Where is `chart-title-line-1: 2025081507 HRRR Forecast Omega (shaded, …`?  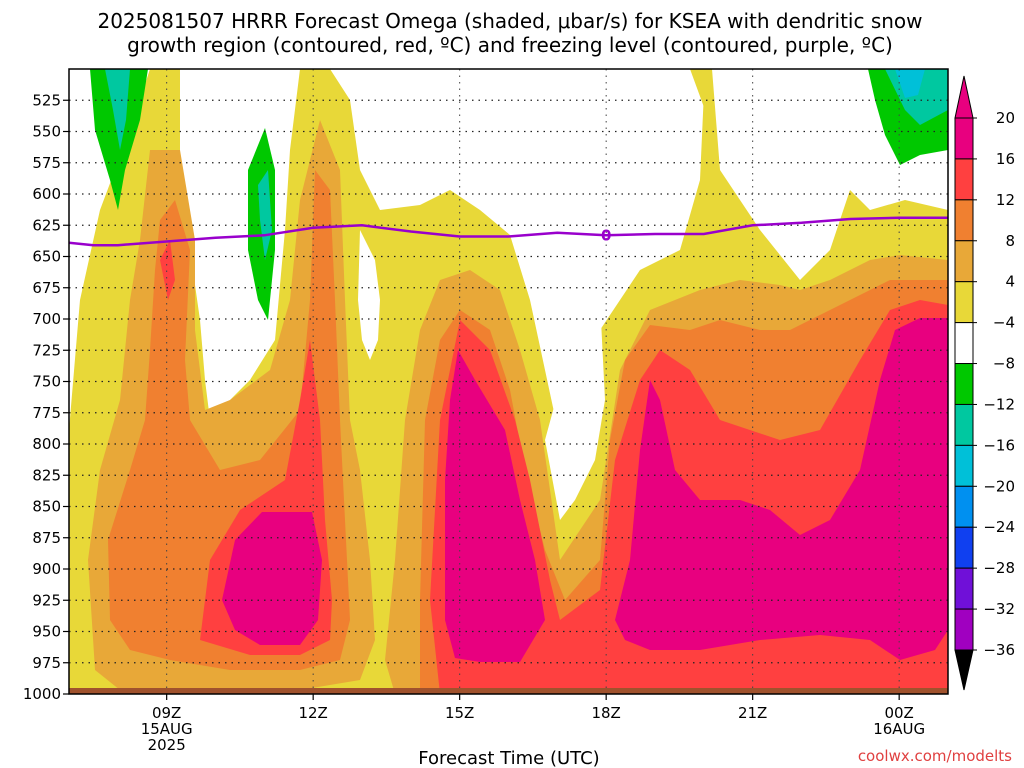
chart-title-line-1: 2025081507 HRRR Forecast Omega (shaded, … is located at coordinates (509, 21).